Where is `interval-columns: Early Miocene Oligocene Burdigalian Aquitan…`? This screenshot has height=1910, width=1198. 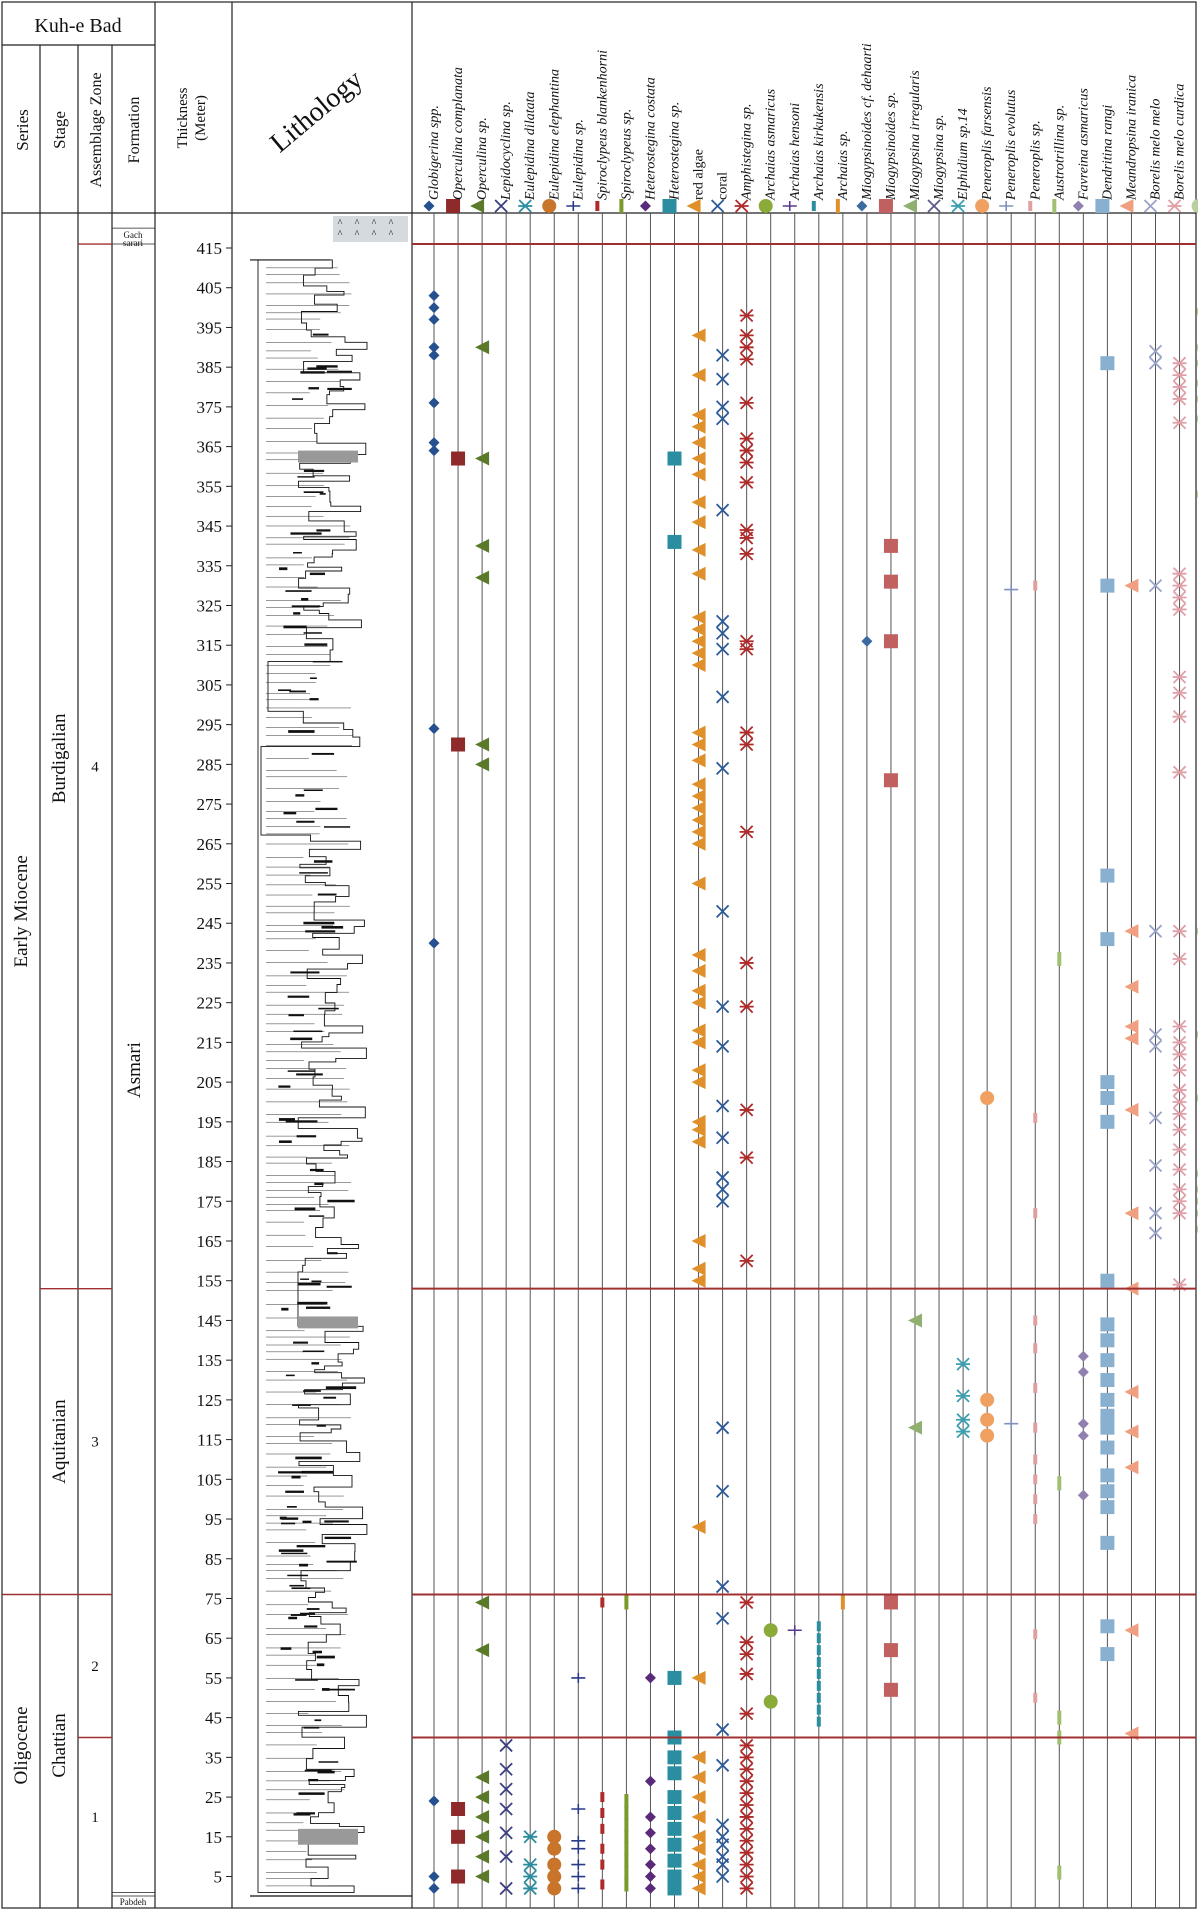
interval-columns: Early Miocene Oligocene Burdigalian Aquitan… is located at coordinates (78, 1067).